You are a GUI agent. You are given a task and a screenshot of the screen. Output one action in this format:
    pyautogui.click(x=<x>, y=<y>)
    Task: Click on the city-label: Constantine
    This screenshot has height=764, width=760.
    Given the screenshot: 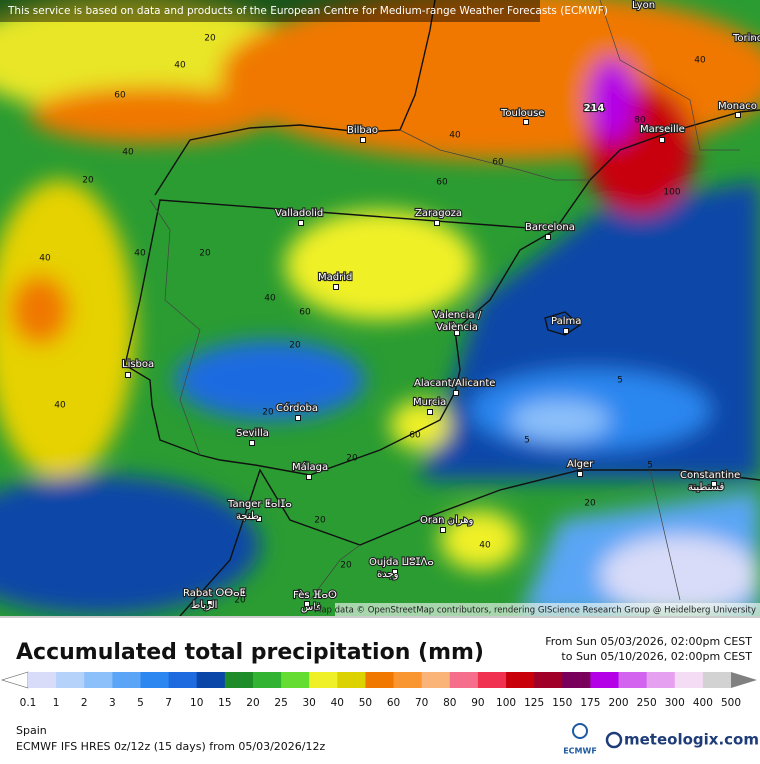 What is the action you would take?
    pyautogui.click(x=710, y=475)
    